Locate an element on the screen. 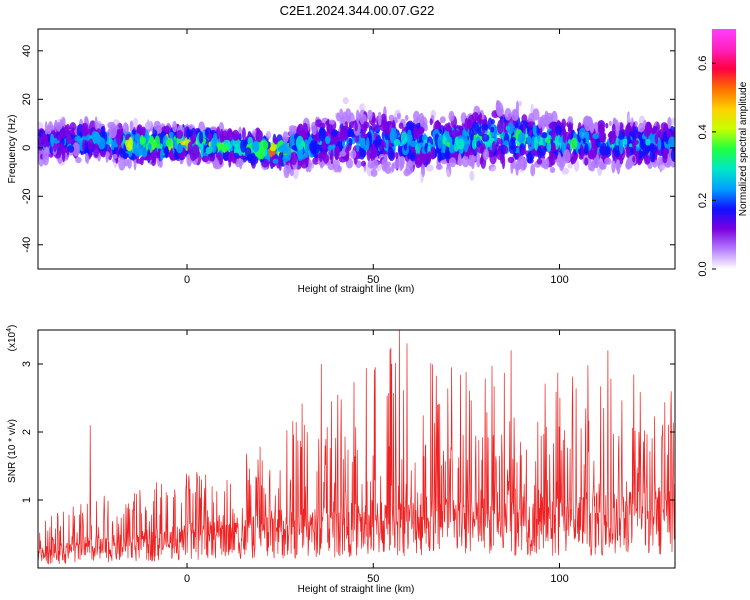 Image resolution: width=750 pixels, height=600 pixels. x-tick-label: 50 is located at coordinates (373, 579).